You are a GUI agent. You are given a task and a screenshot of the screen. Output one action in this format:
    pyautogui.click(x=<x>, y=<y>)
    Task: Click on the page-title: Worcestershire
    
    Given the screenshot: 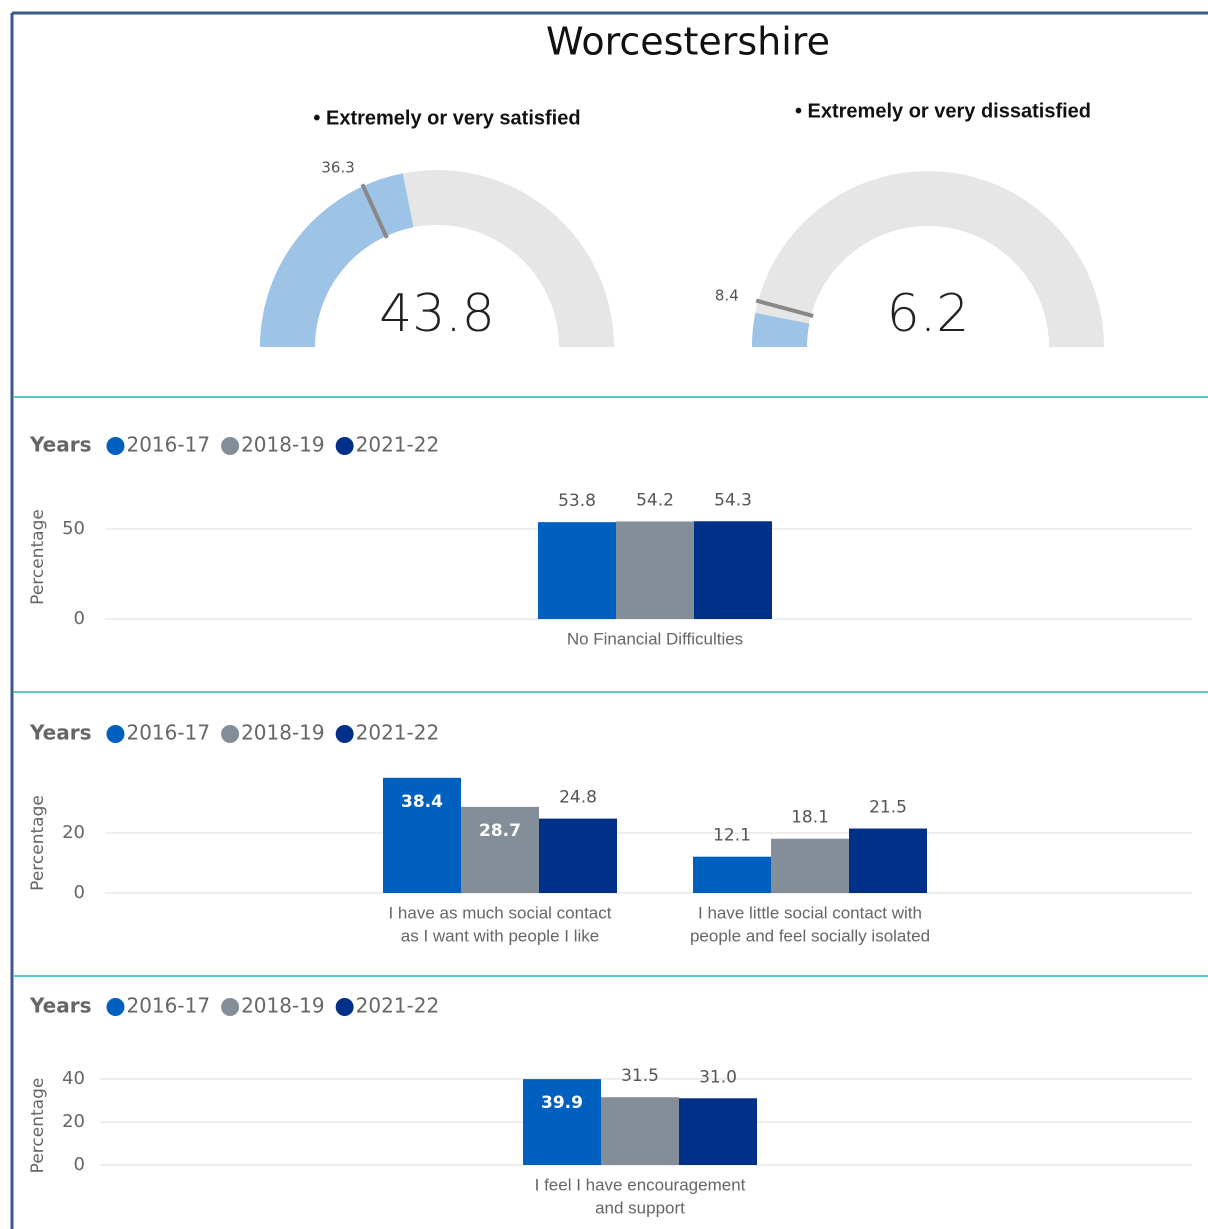 What is the action you would take?
    pyautogui.click(x=688, y=42)
    